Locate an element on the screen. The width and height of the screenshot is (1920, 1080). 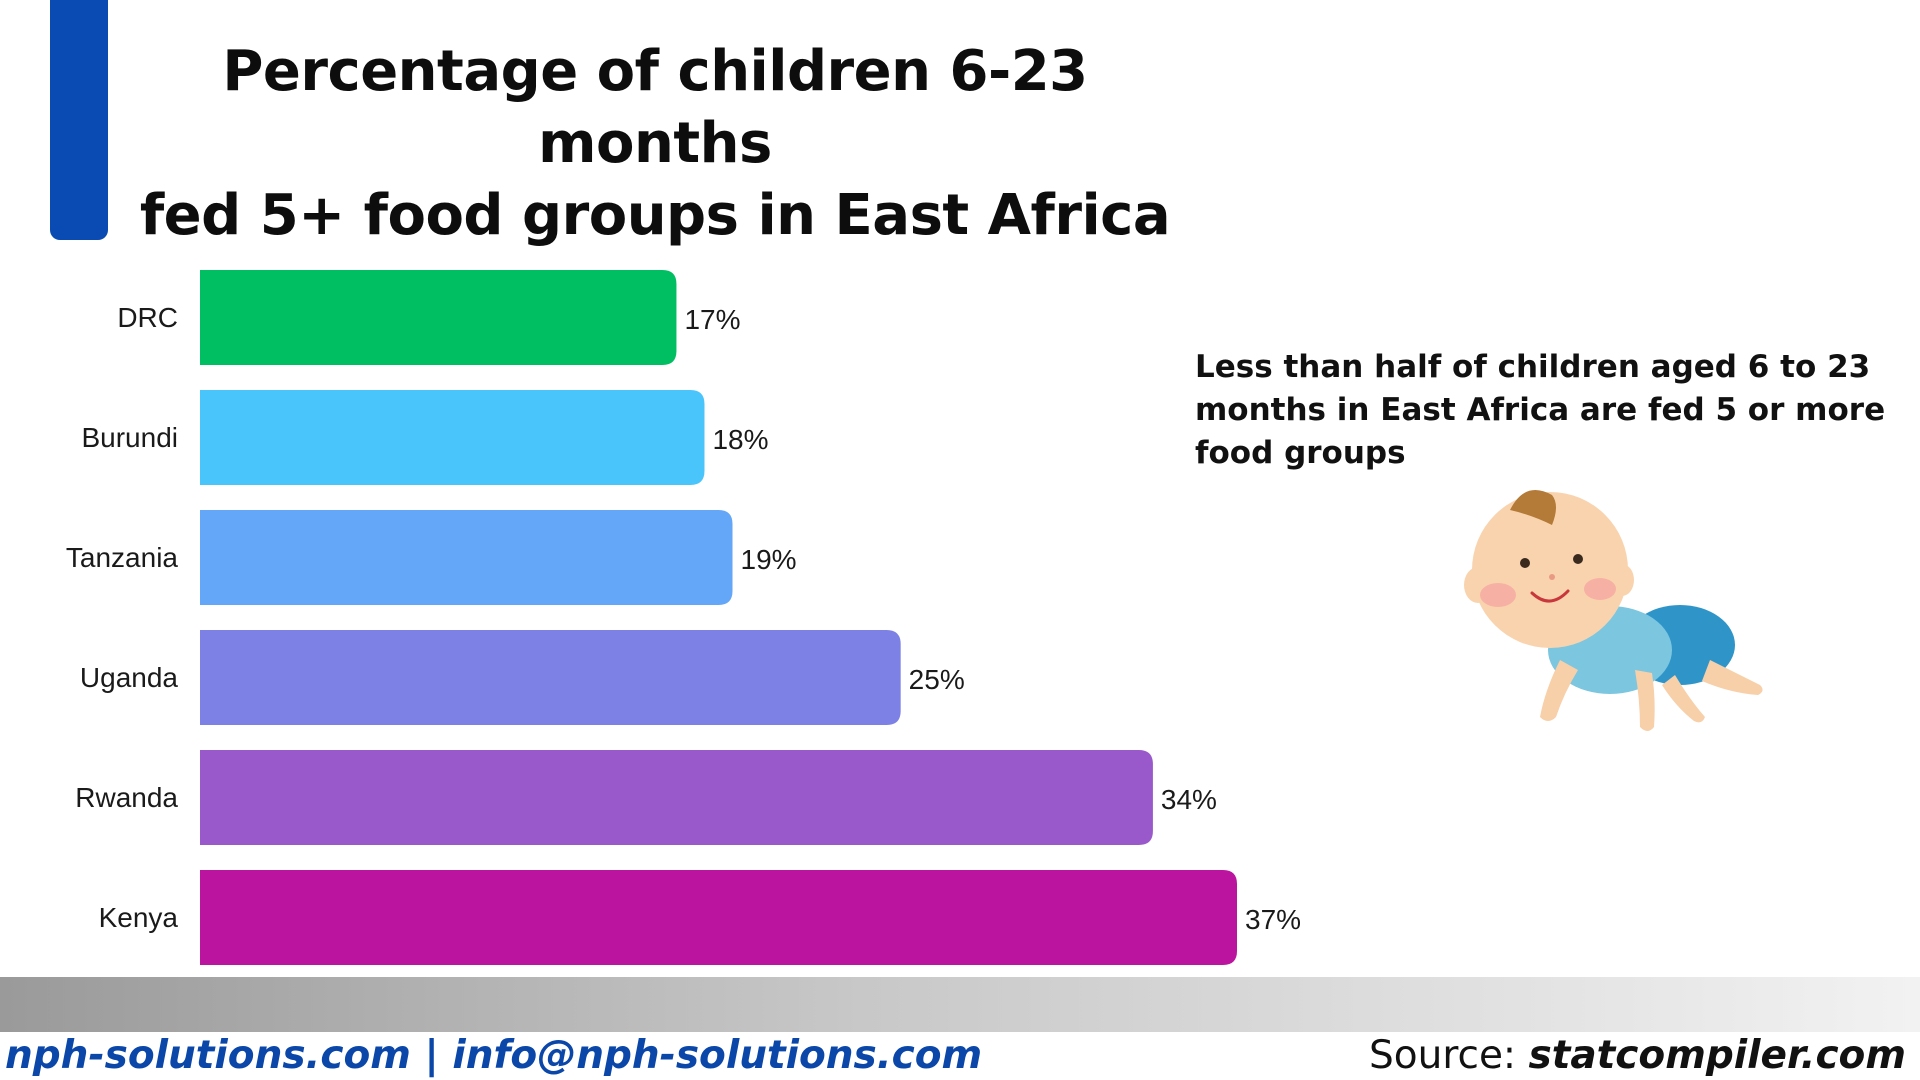
source-site: statcompiler.com is located at coordinates (1717, 1055).